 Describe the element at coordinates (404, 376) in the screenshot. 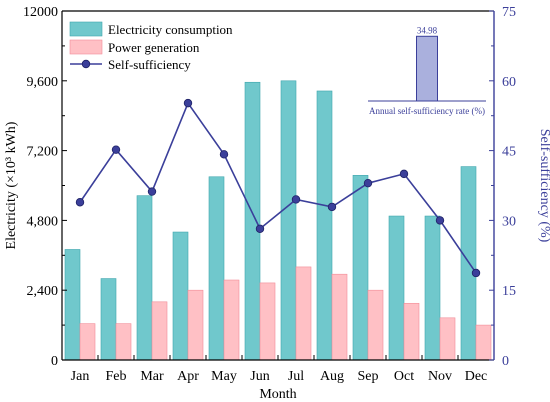

I see `x-tick-label: Oct` at that location.